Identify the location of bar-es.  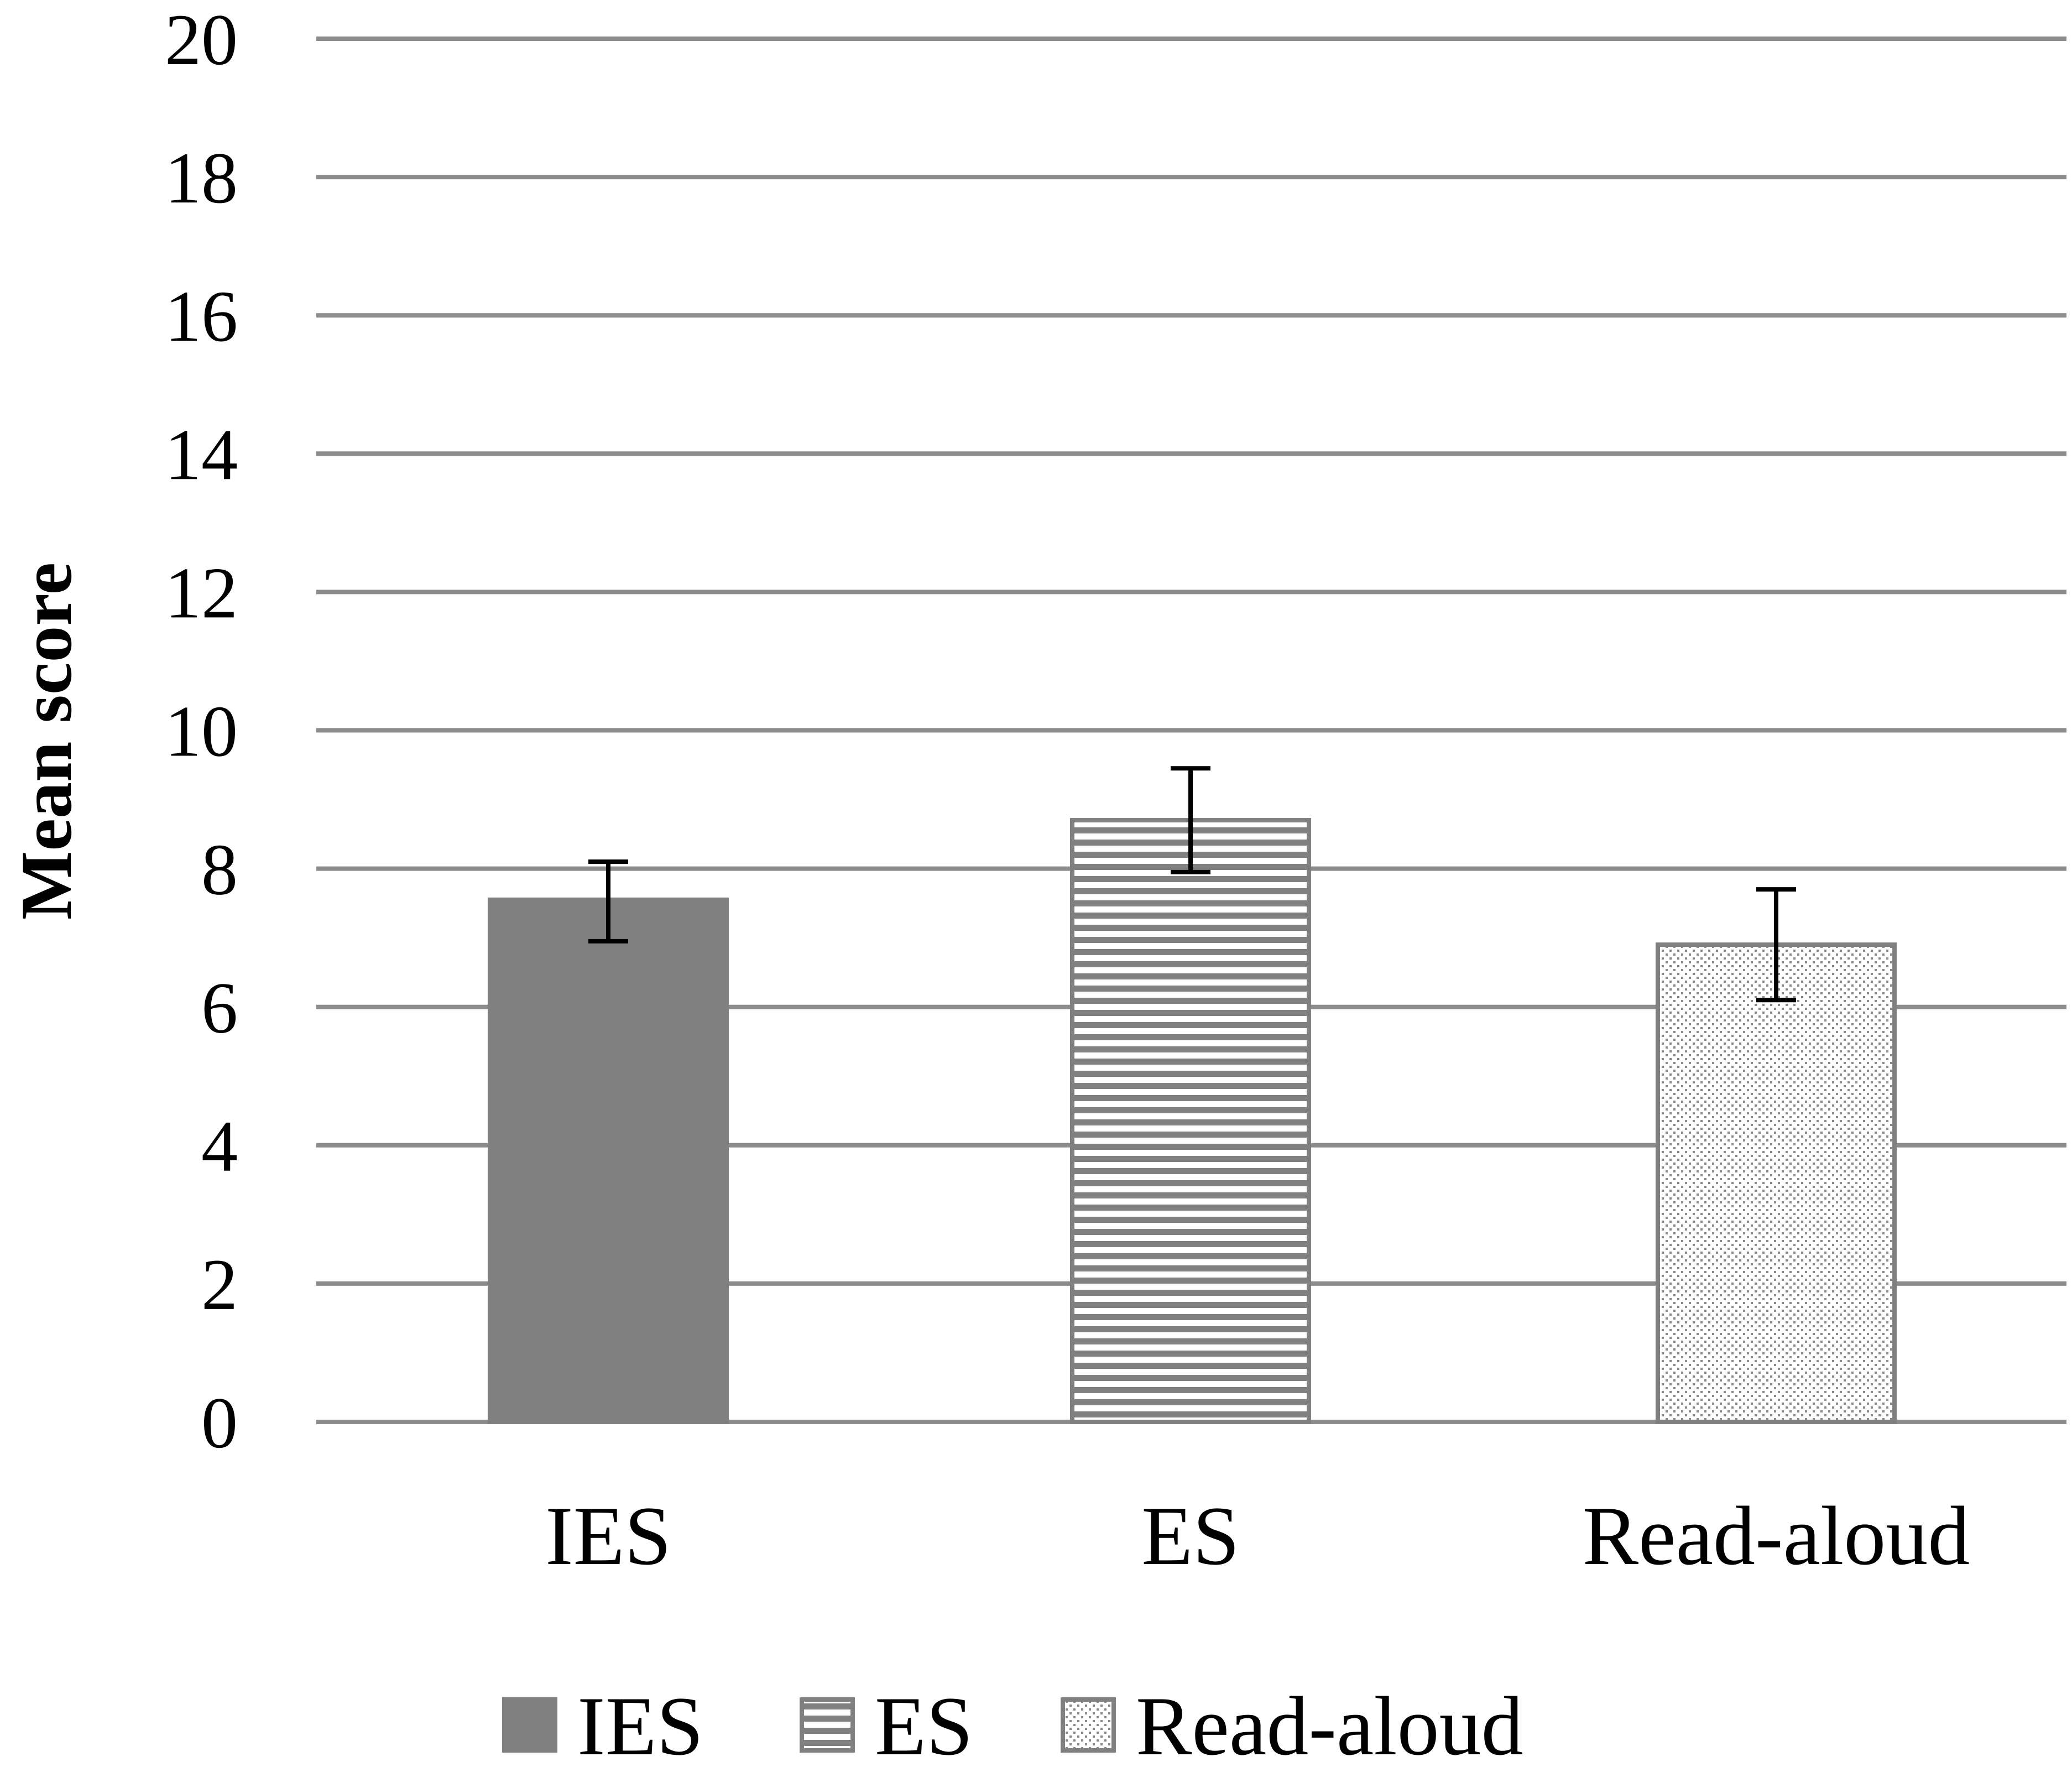
(1190, 1121).